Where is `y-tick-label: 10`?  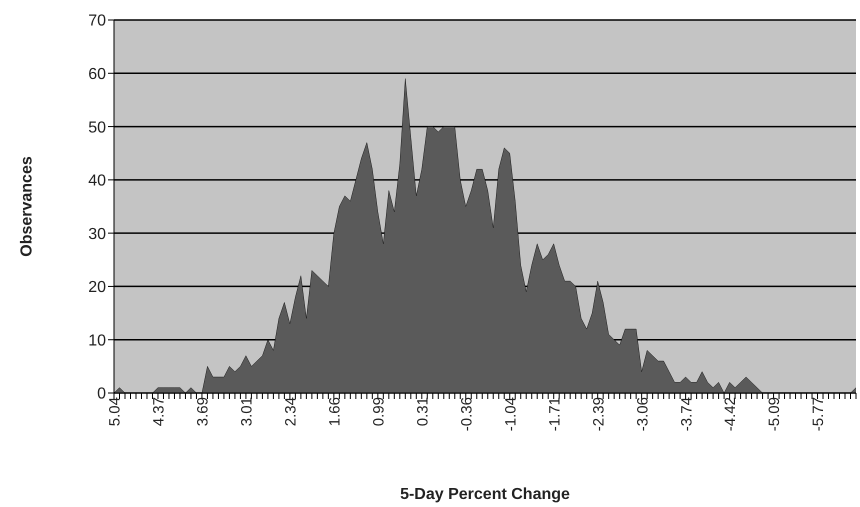 y-tick-label: 10 is located at coordinates (97, 341).